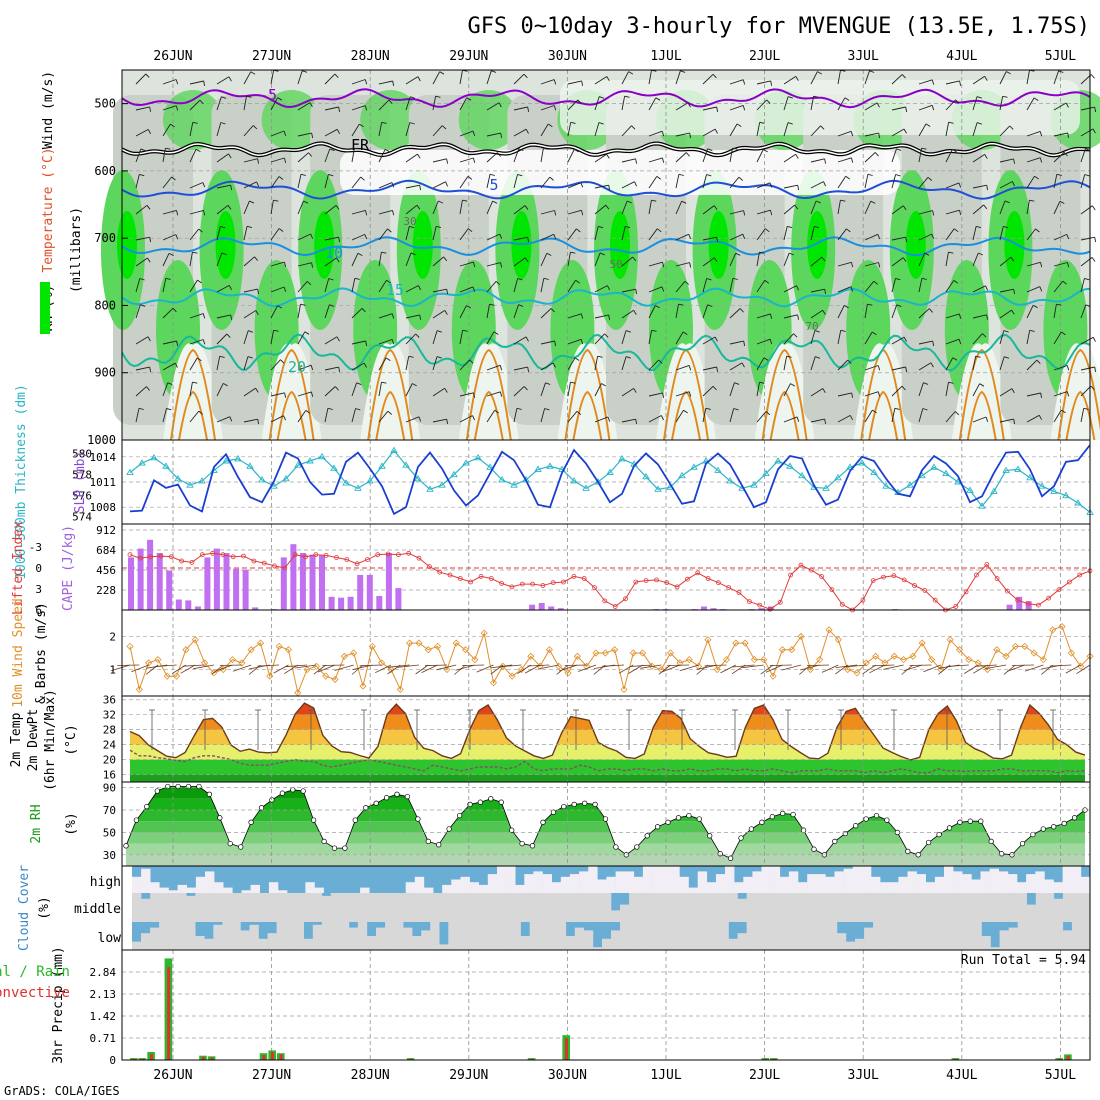 The image size is (1100, 1100). What do you see at coordinates (41, 653) in the screenshot?
I see `label-wind-barbs: & Barbs (m/s)` at bounding box center [41, 653].